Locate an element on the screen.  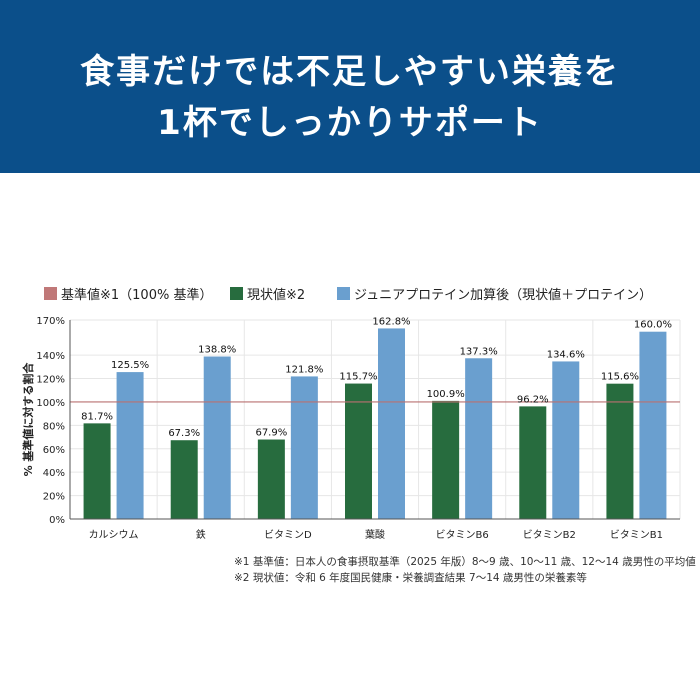
data-label-protein: 134.6% is located at coordinates (566, 354).